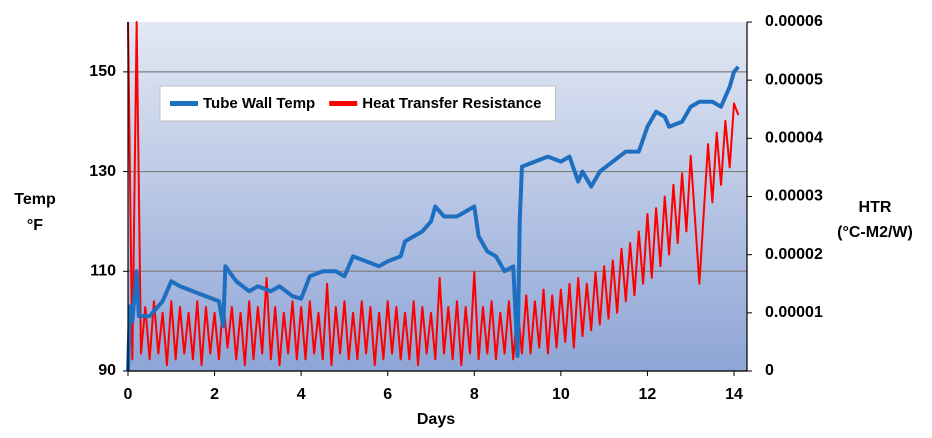 The height and width of the screenshot is (438, 932). Describe the element at coordinates (107, 370) in the screenshot. I see `y-tick-label: 90` at that location.